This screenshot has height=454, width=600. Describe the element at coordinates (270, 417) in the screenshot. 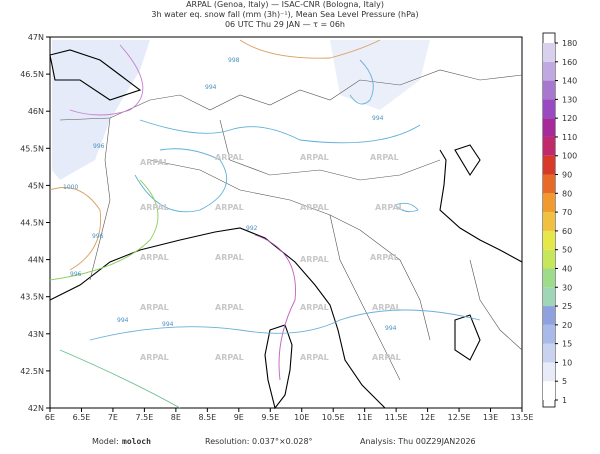

I see `lon-label: 9.5E` at that location.